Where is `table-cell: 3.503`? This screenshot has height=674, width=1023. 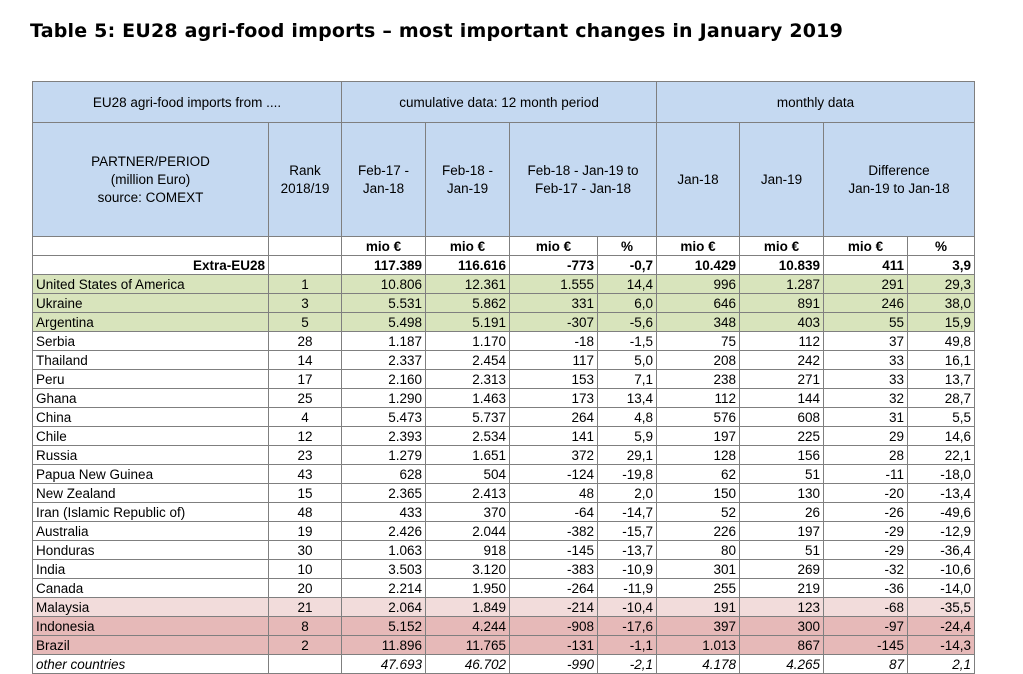
table-cell: 3.503 is located at coordinates (384, 569).